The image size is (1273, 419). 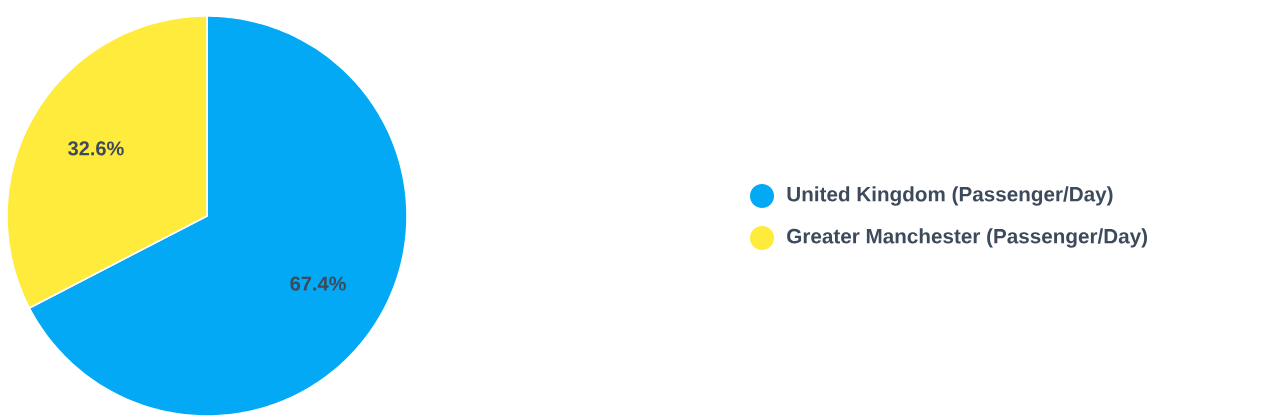 I want to click on data-label: 67.4%, so click(x=318, y=283).